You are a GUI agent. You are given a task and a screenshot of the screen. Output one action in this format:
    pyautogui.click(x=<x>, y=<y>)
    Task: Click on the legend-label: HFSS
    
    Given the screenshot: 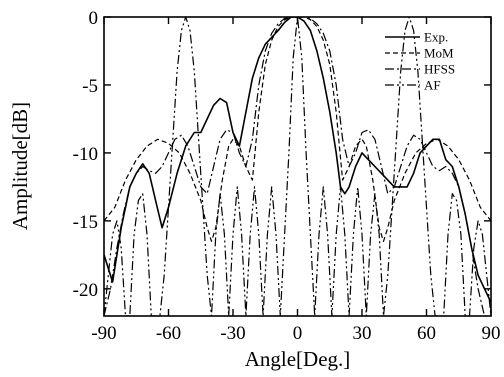 What is the action you would take?
    pyautogui.click(x=439, y=69)
    